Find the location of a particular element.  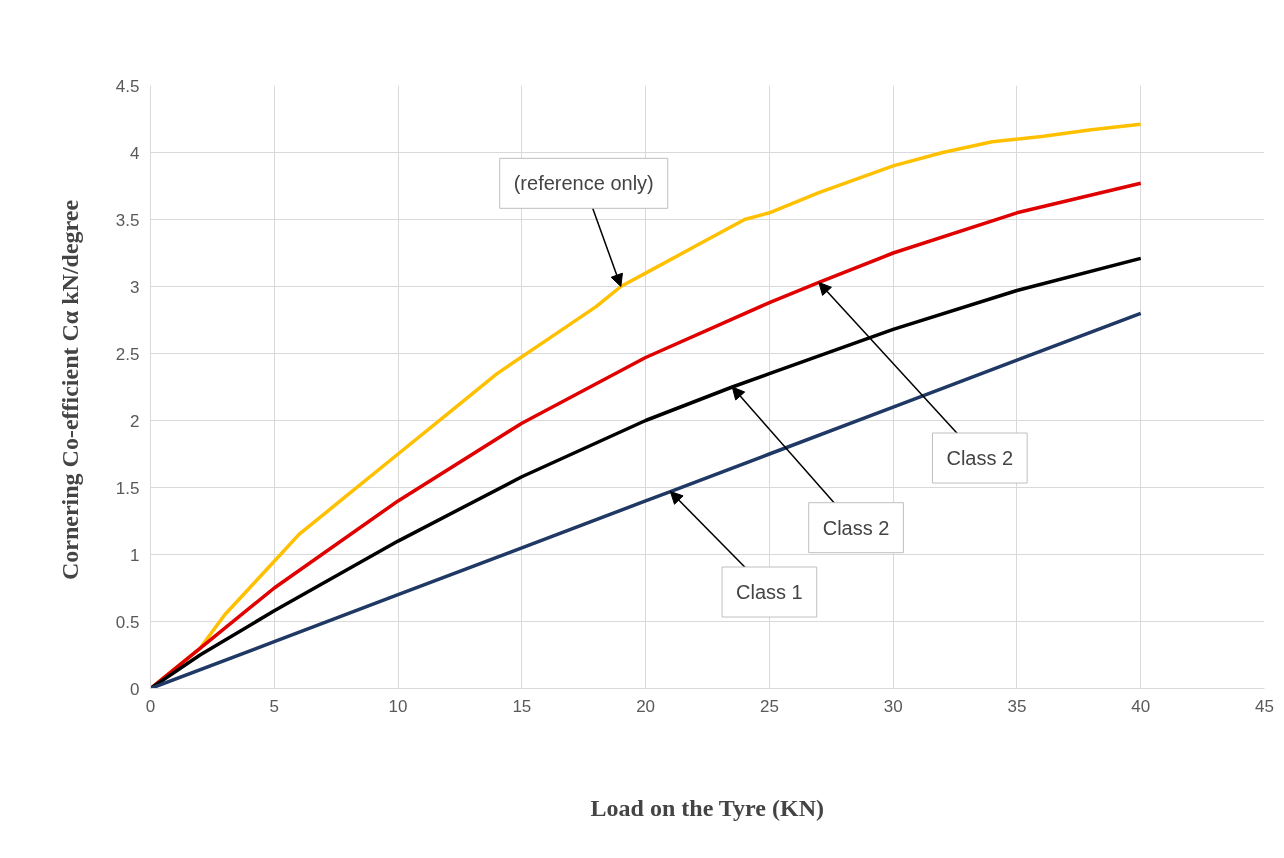

y-tick-label: 3.5 is located at coordinates (127, 220).